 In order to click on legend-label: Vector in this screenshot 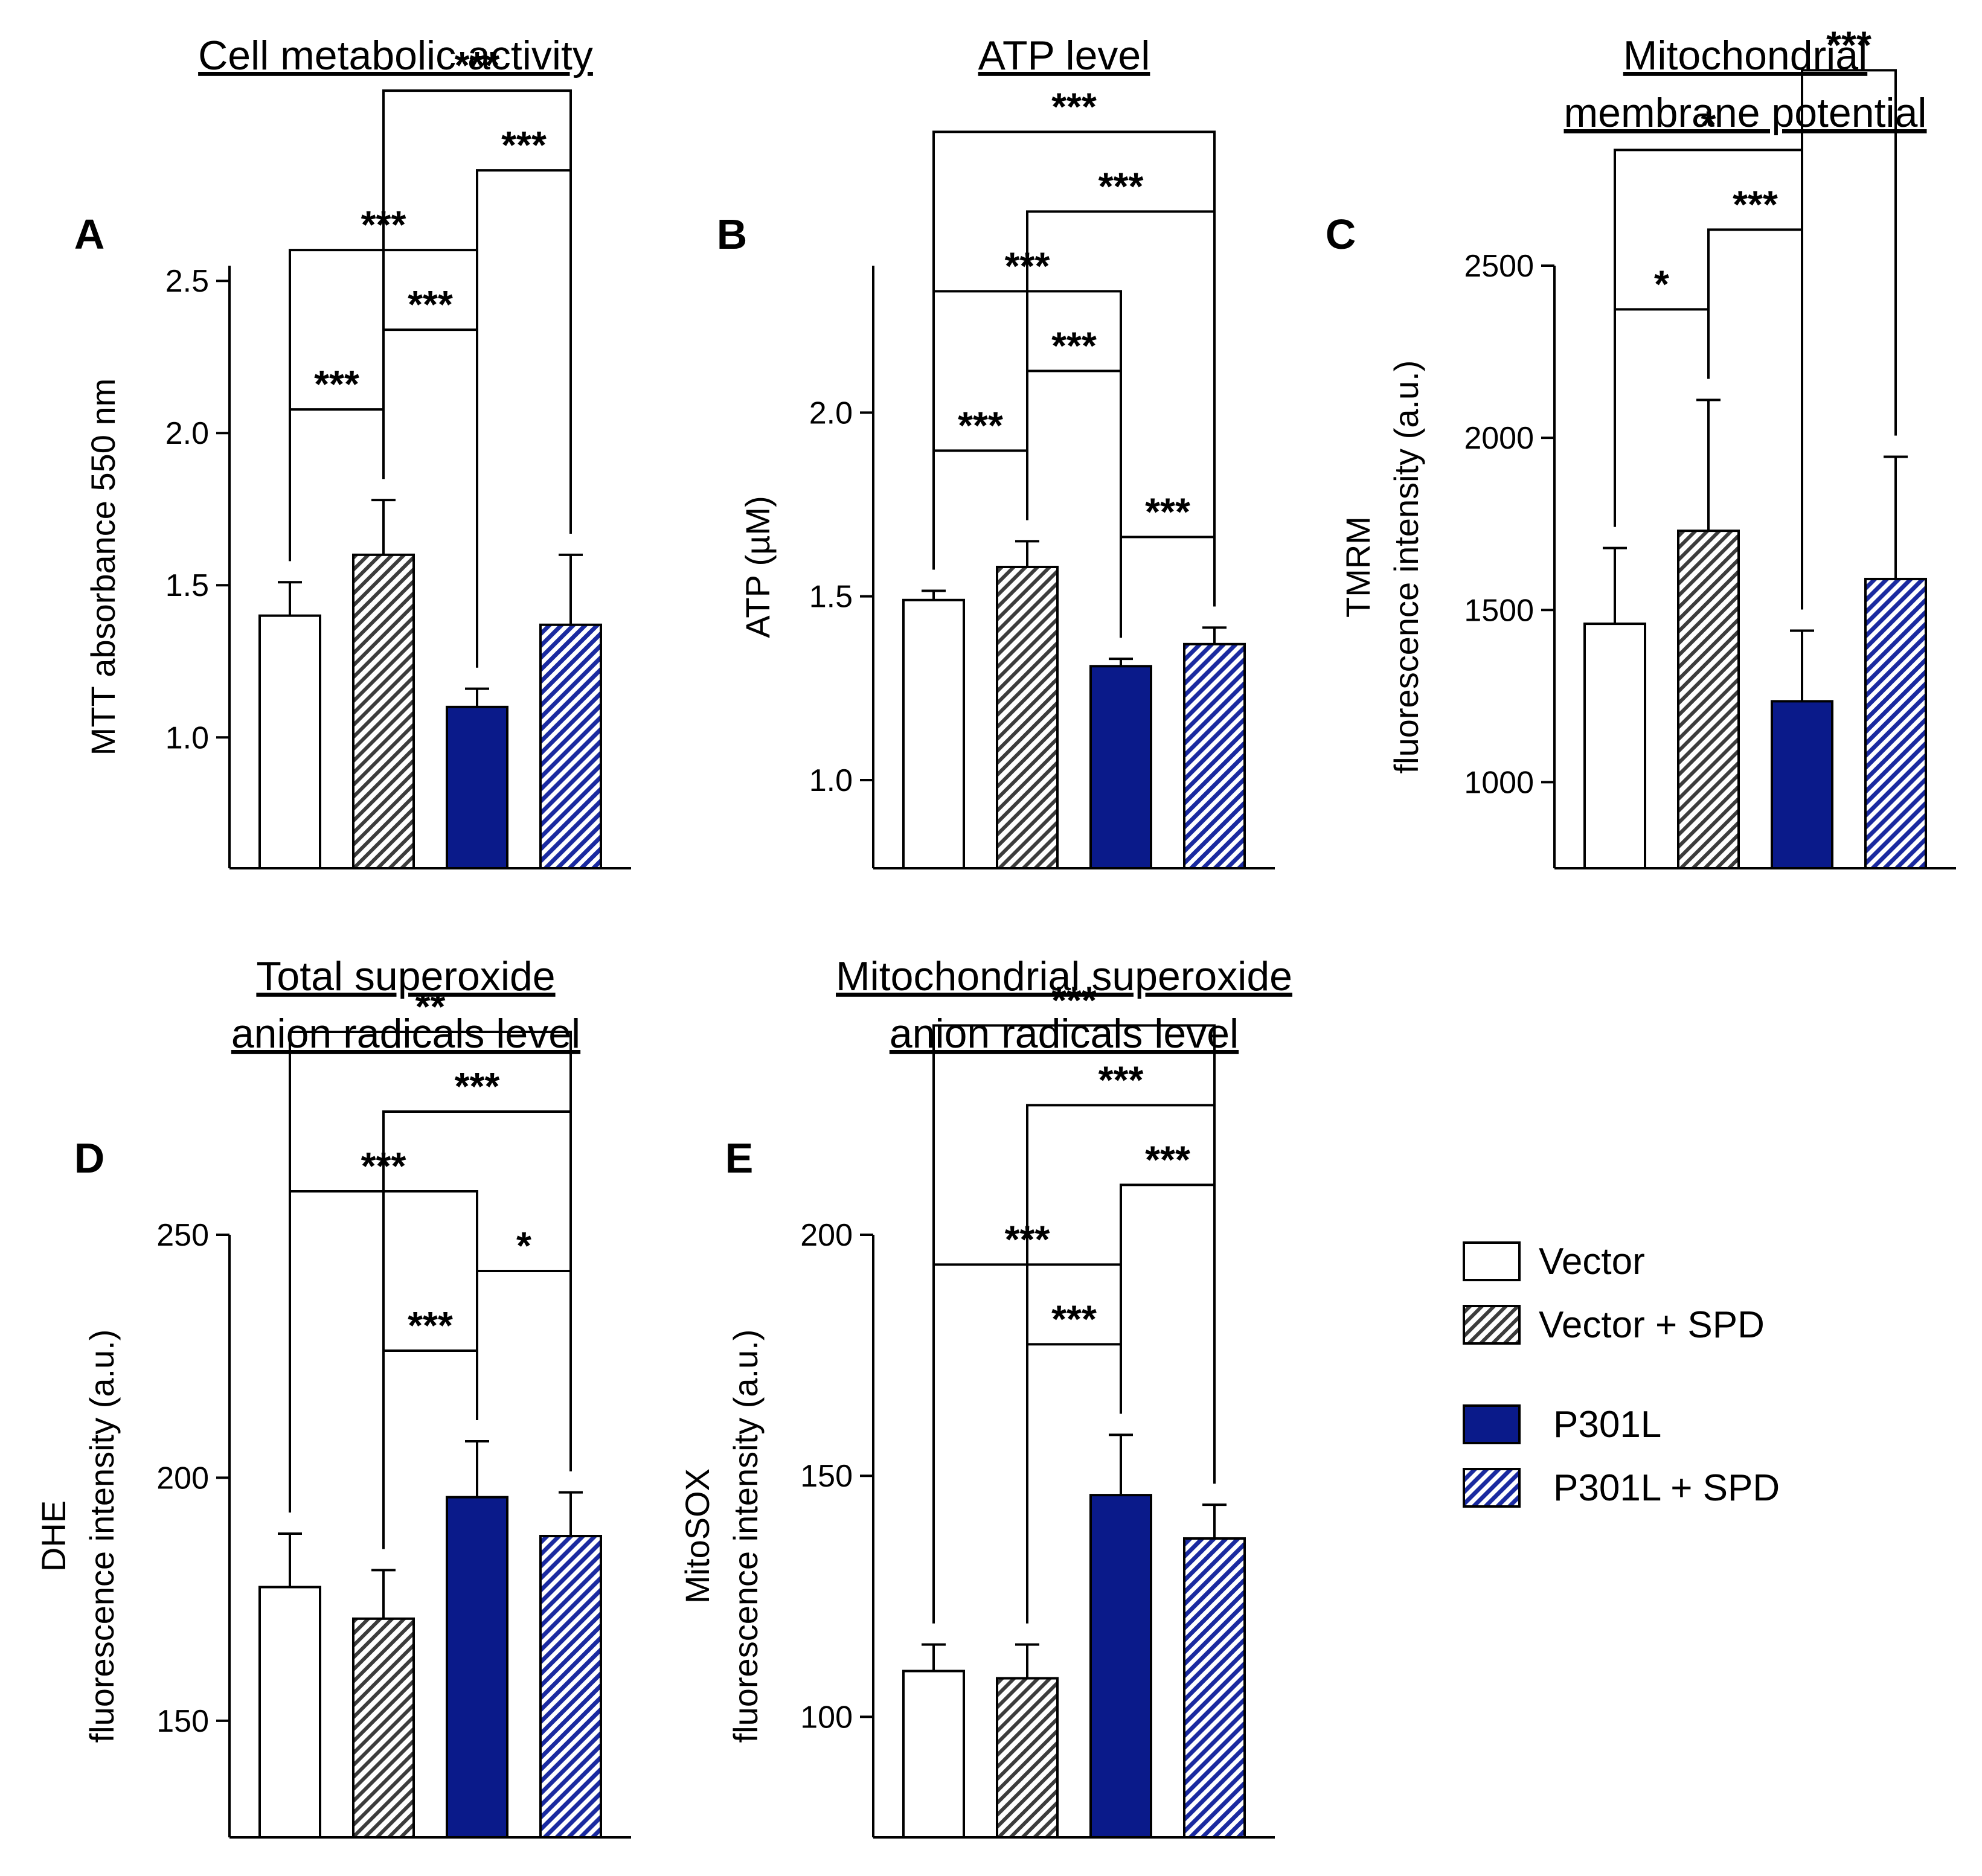, I will do `click(1592, 1261)`.